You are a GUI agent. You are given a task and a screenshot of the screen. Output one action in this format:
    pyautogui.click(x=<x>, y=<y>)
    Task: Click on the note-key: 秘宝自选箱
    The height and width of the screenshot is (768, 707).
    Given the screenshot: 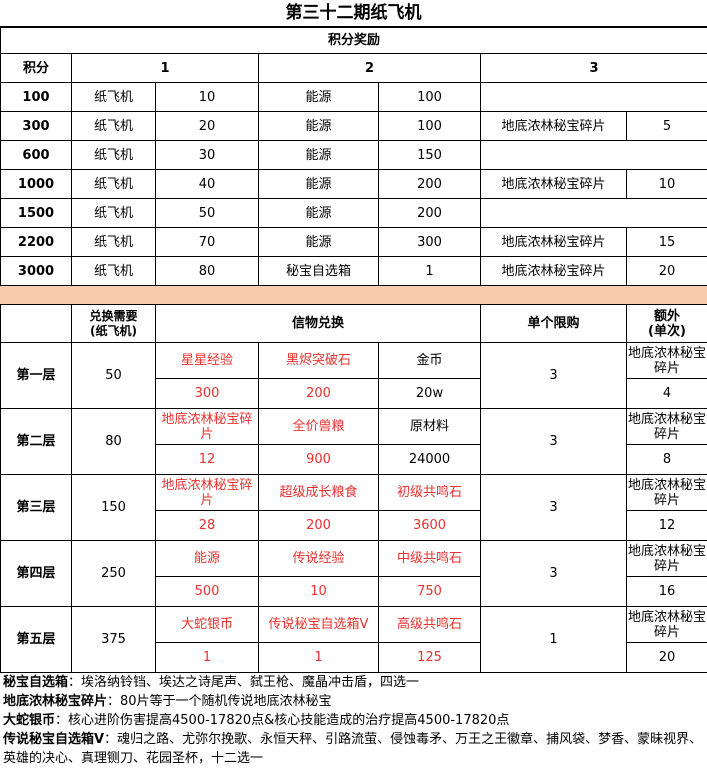 What is the action you would take?
    pyautogui.click(x=35, y=682)
    